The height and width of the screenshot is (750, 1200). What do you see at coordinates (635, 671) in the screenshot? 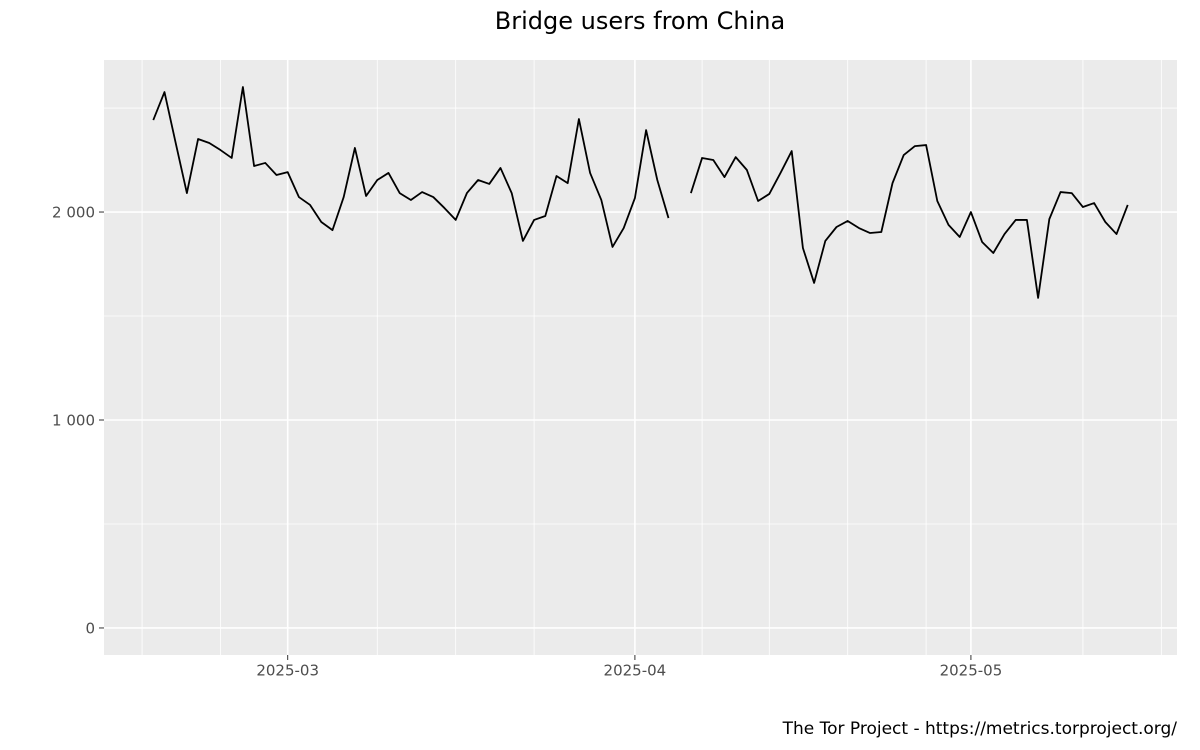
I see `x-tick-label: 2025-04` at bounding box center [635, 671].